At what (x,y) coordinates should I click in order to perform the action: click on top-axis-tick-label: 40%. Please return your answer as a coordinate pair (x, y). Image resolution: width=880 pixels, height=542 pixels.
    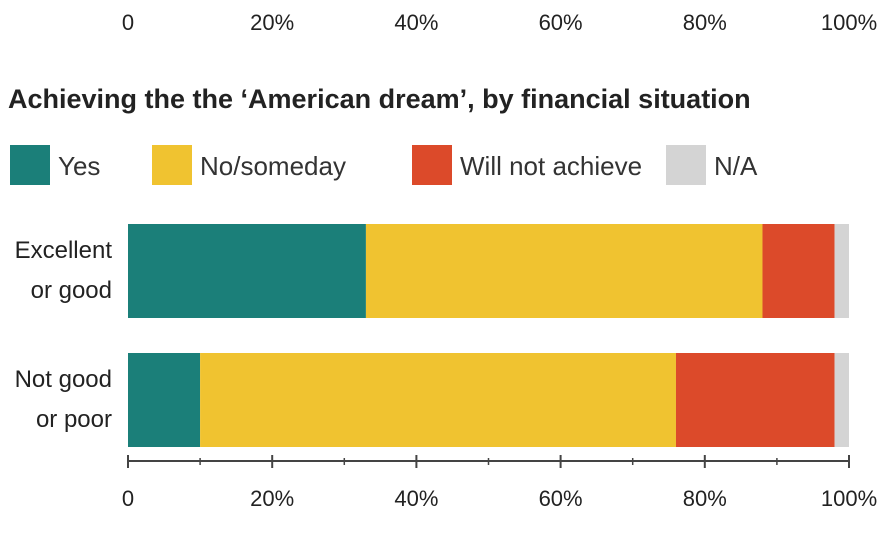
    Looking at the image, I should click on (416, 22).